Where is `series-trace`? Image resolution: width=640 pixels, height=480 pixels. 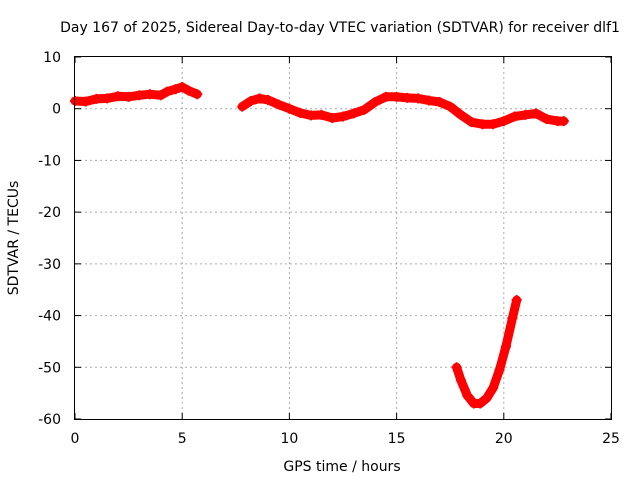 series-trace is located at coordinates (403, 110).